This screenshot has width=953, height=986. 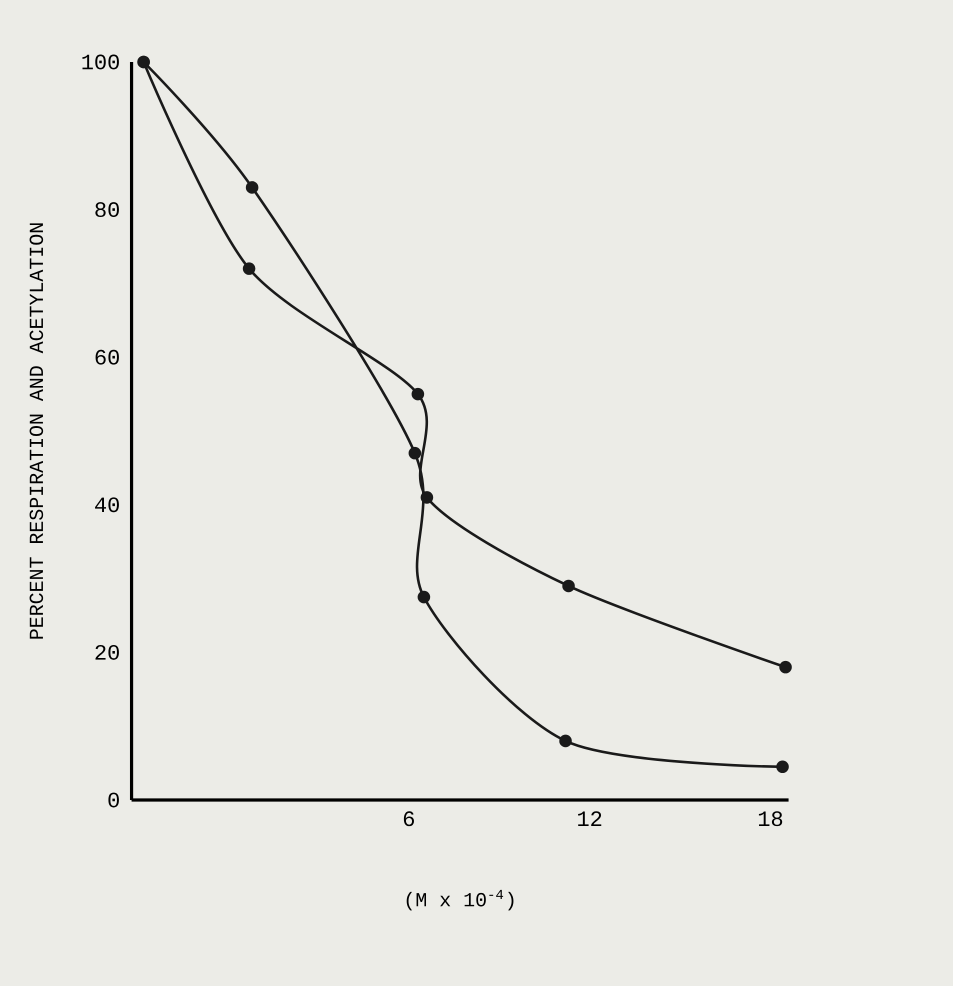 I want to click on y-tick-label: 40, so click(x=107, y=504).